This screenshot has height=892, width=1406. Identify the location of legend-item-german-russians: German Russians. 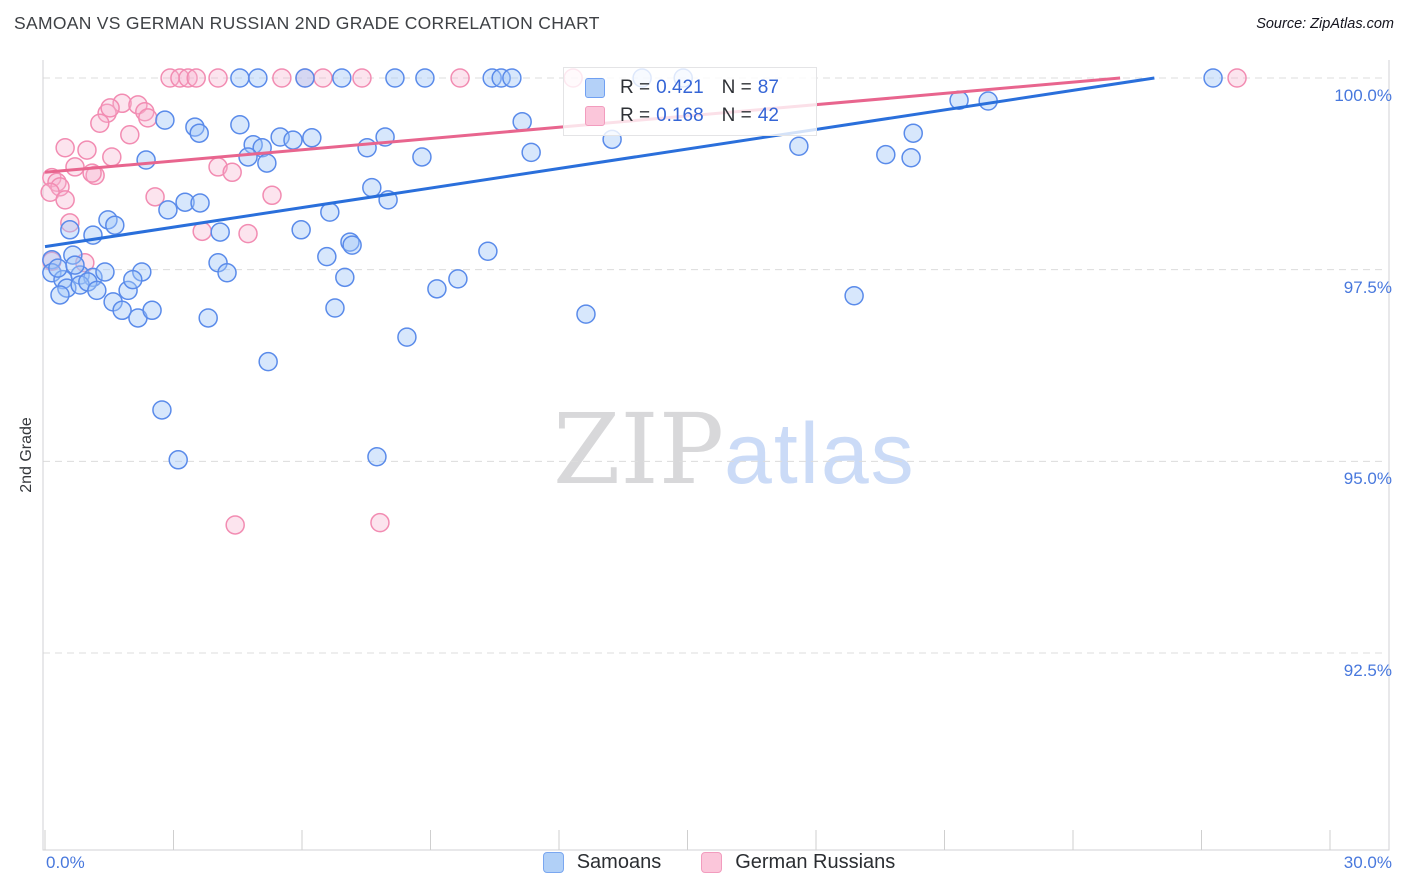
(798, 862).